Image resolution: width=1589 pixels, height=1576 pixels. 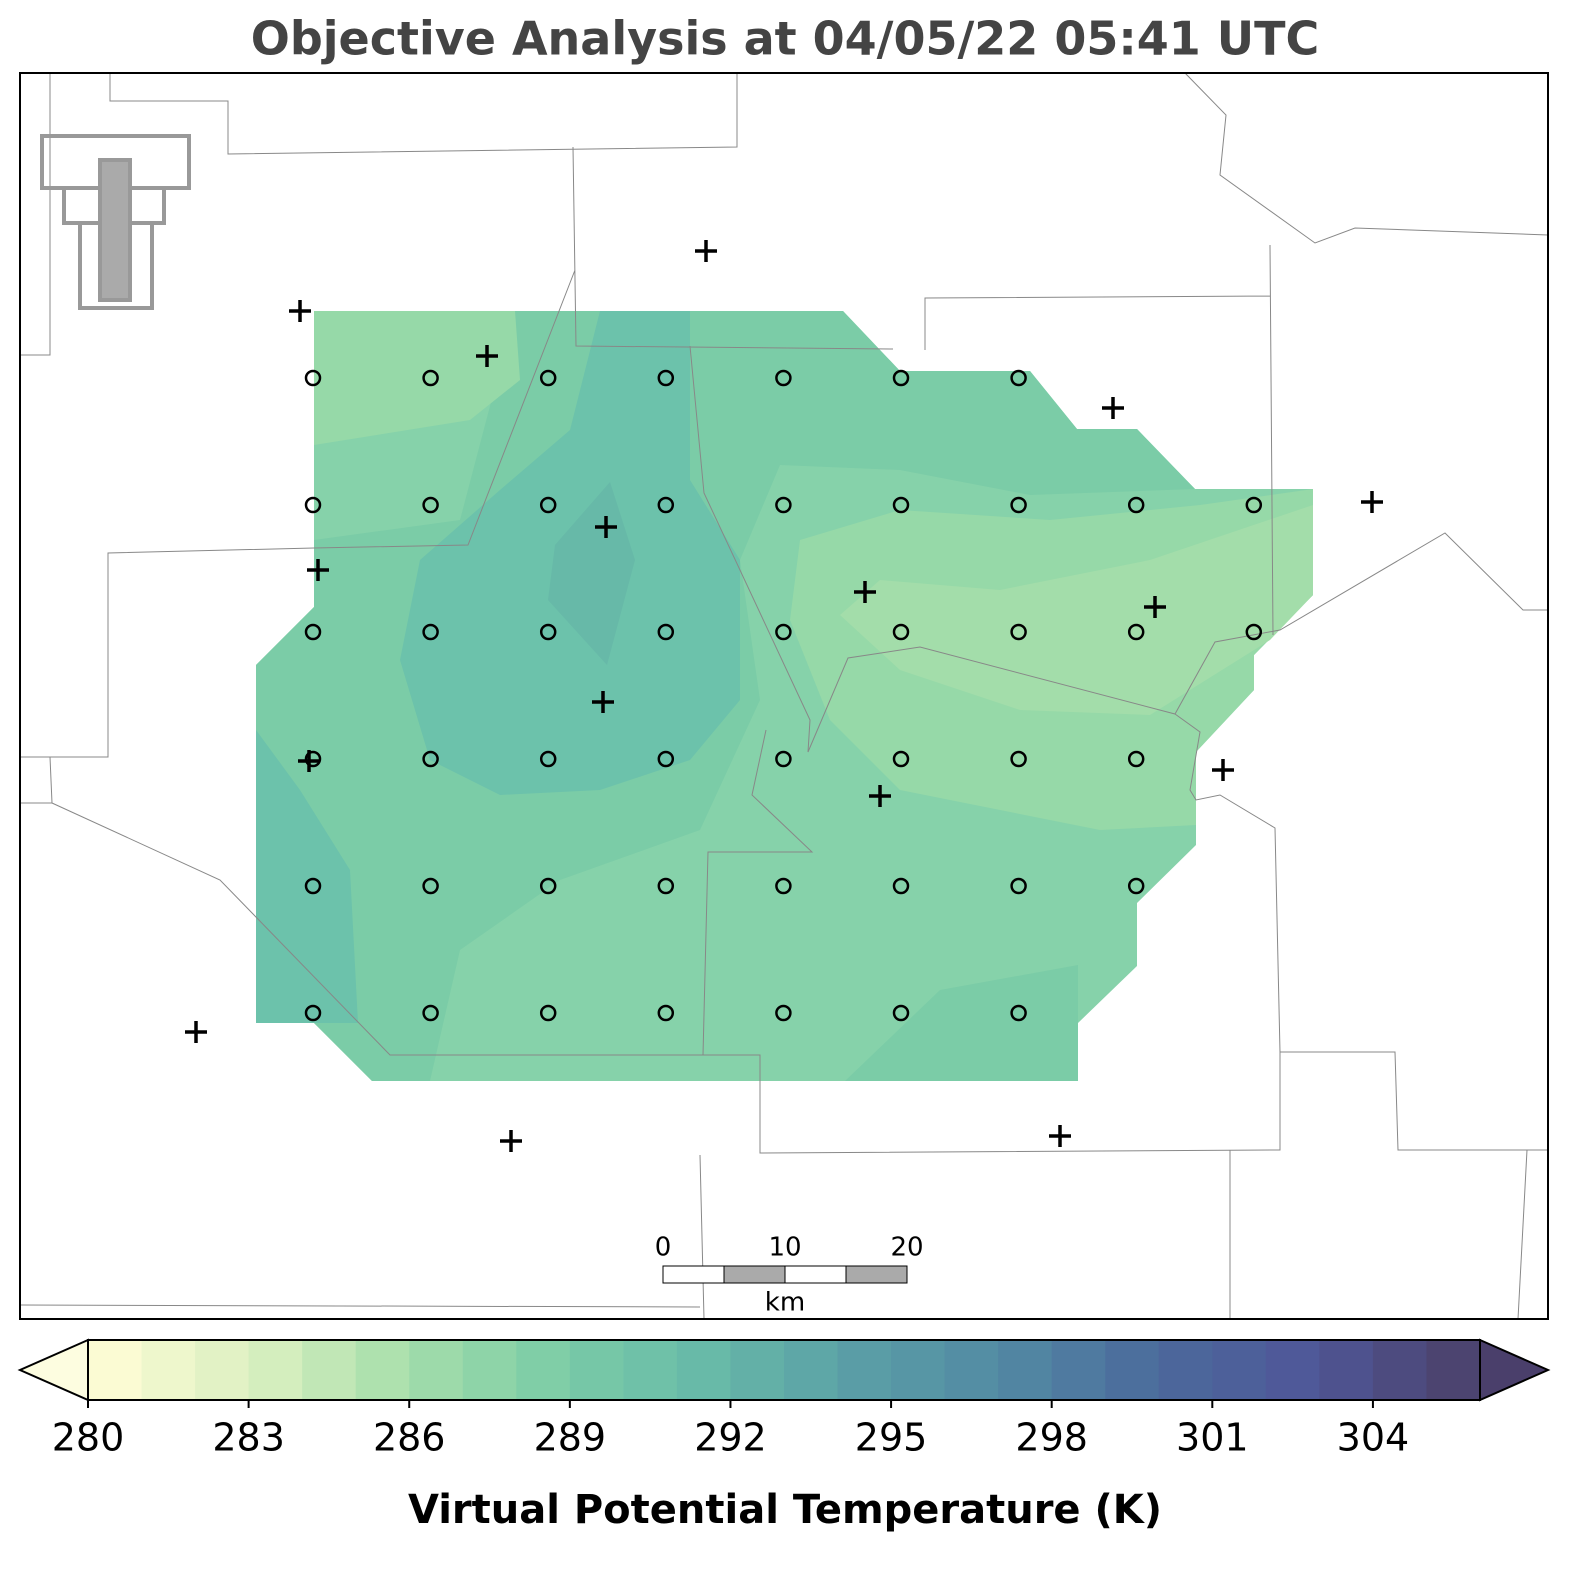 I want to click on colorbar-tick-label: 289, so click(x=570, y=1438).